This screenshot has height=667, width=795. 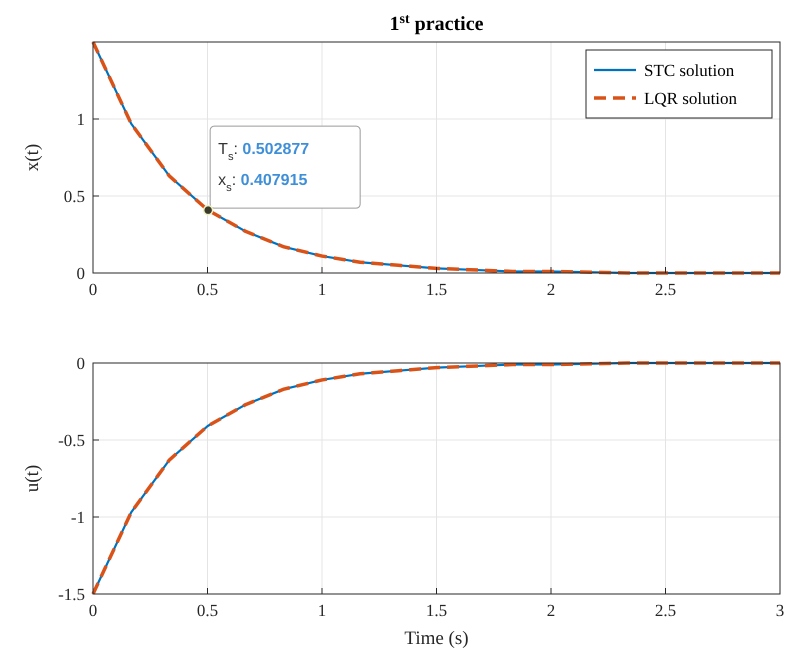 I want to click on y-axis-title: x(t), so click(x=32, y=158).